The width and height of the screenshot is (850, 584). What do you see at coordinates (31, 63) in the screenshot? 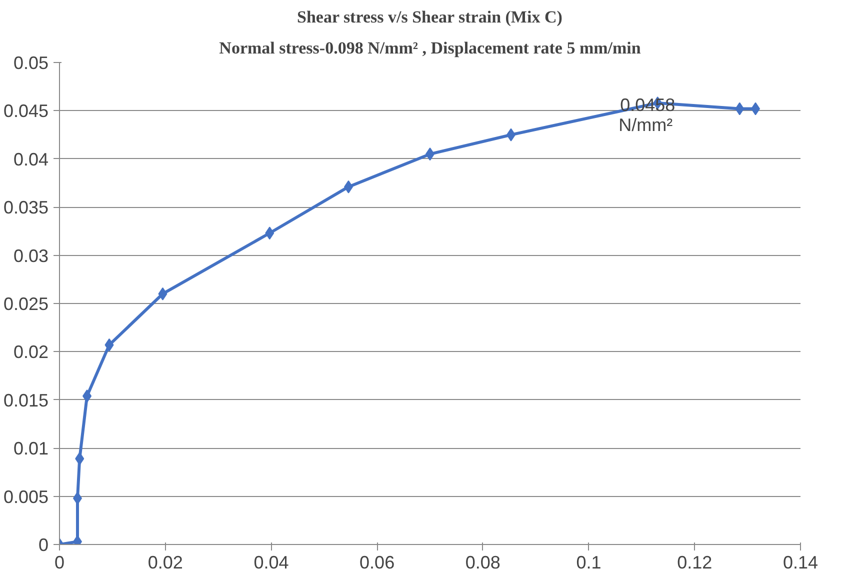
I see `y-tick-label: 0.05` at bounding box center [31, 63].